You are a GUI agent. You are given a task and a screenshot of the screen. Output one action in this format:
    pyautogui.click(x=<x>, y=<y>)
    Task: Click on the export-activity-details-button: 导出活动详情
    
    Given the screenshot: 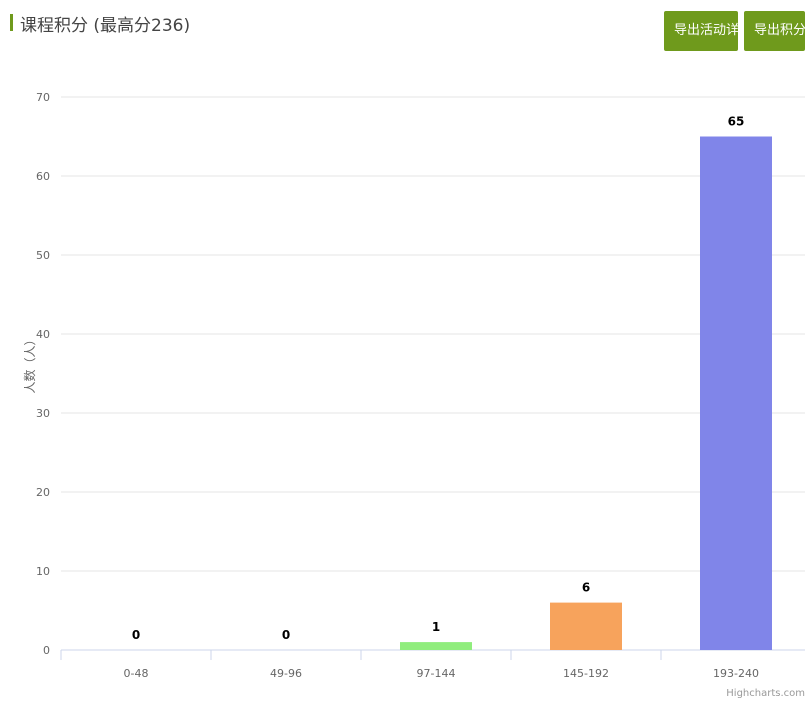 What is the action you would take?
    pyautogui.click(x=701, y=31)
    